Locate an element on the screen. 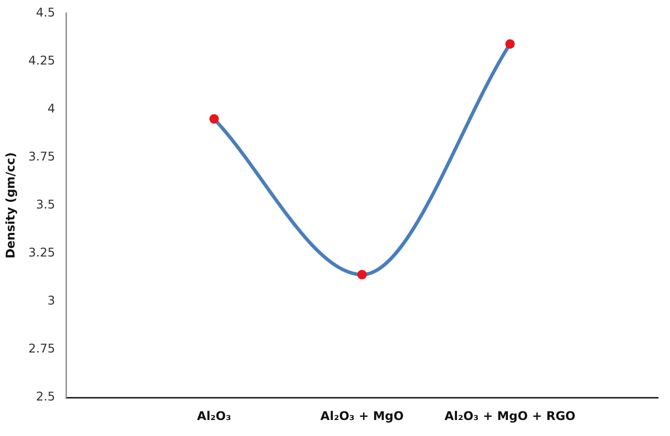  y-tick-label: 3.5 is located at coordinates (46, 205).